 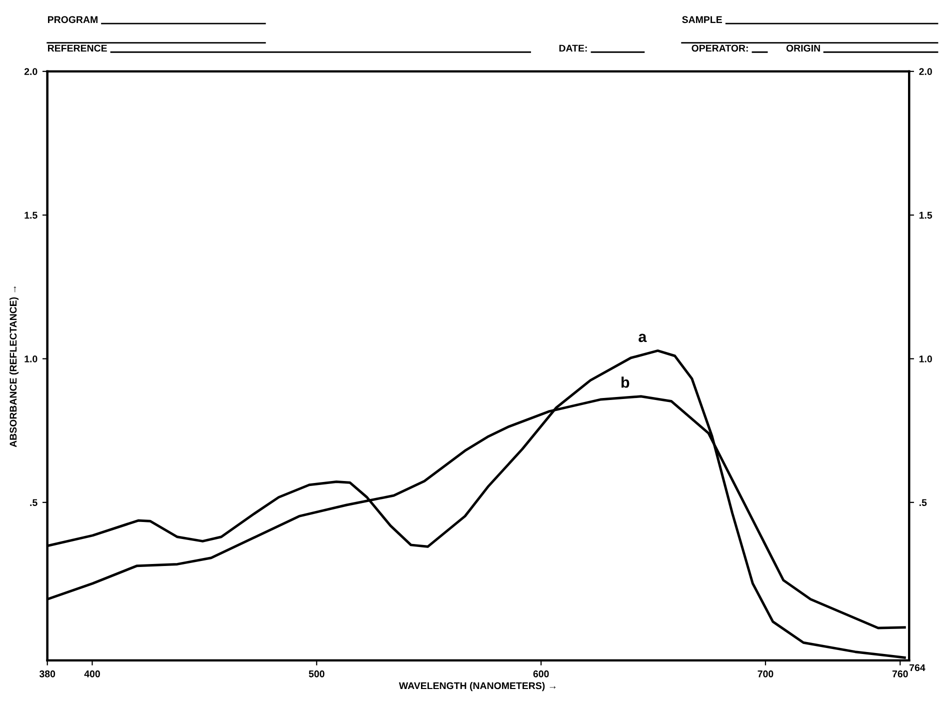 I want to click on y2-tick-label: 1.5, so click(x=925, y=215).